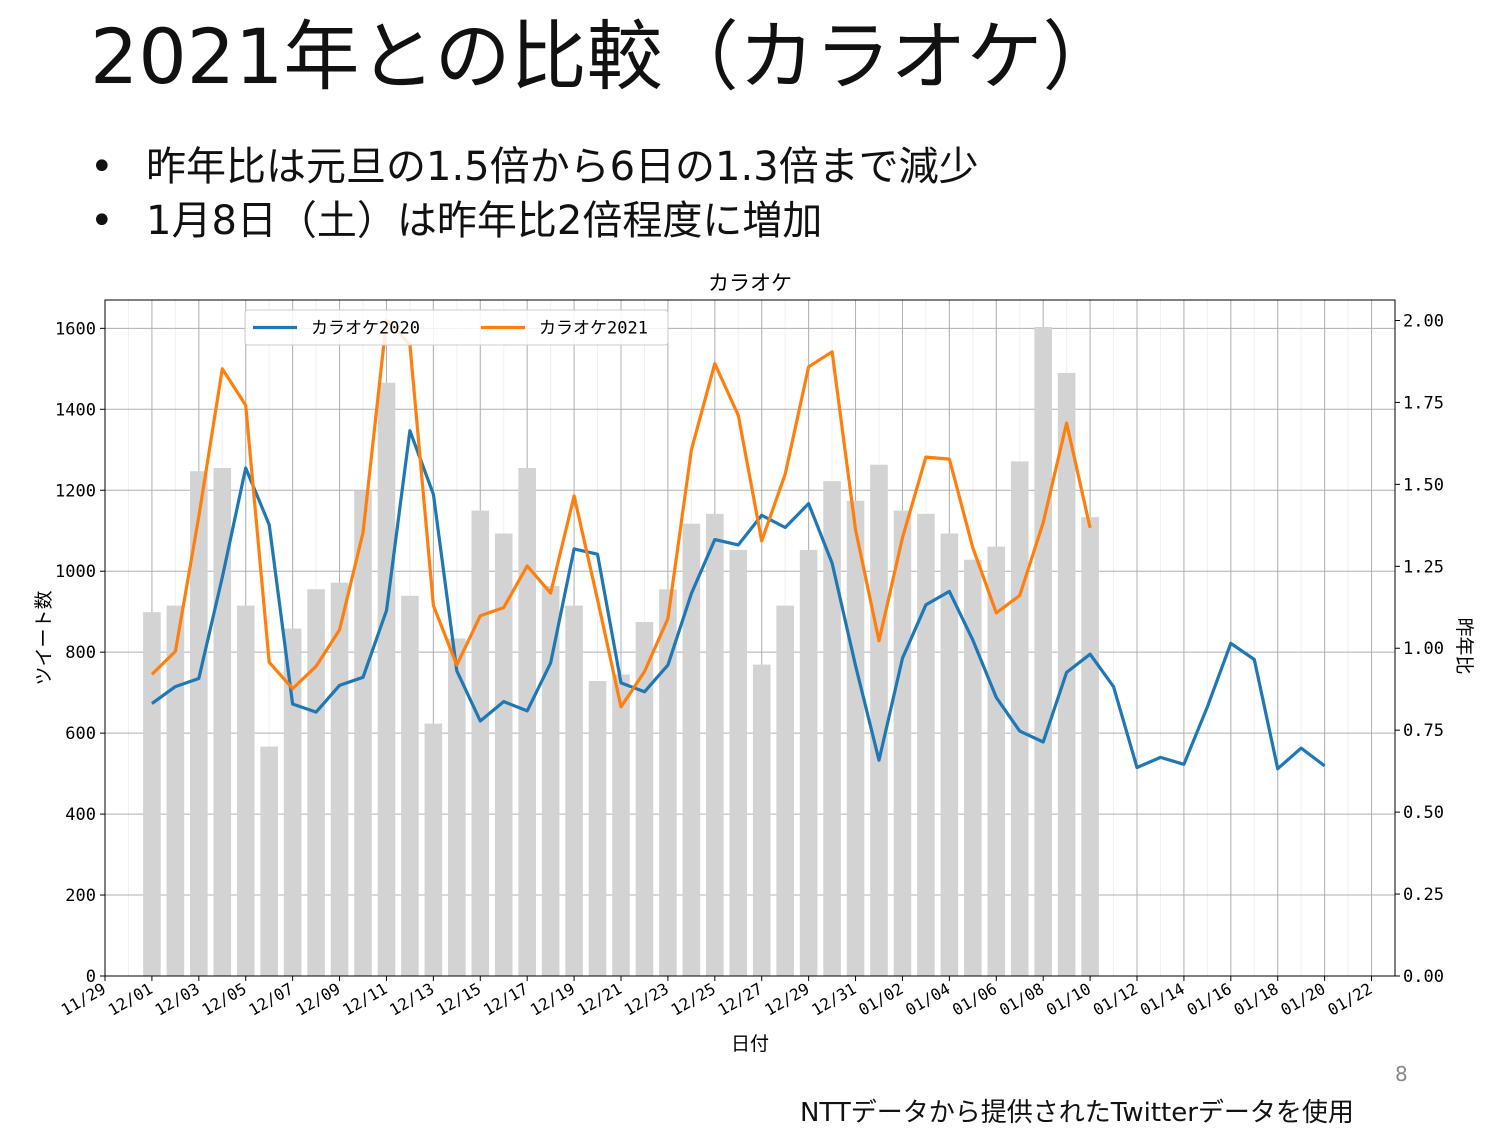  What do you see at coordinates (1021, 999) in the screenshot?
I see `x-tick-label: 01/08` at bounding box center [1021, 999].